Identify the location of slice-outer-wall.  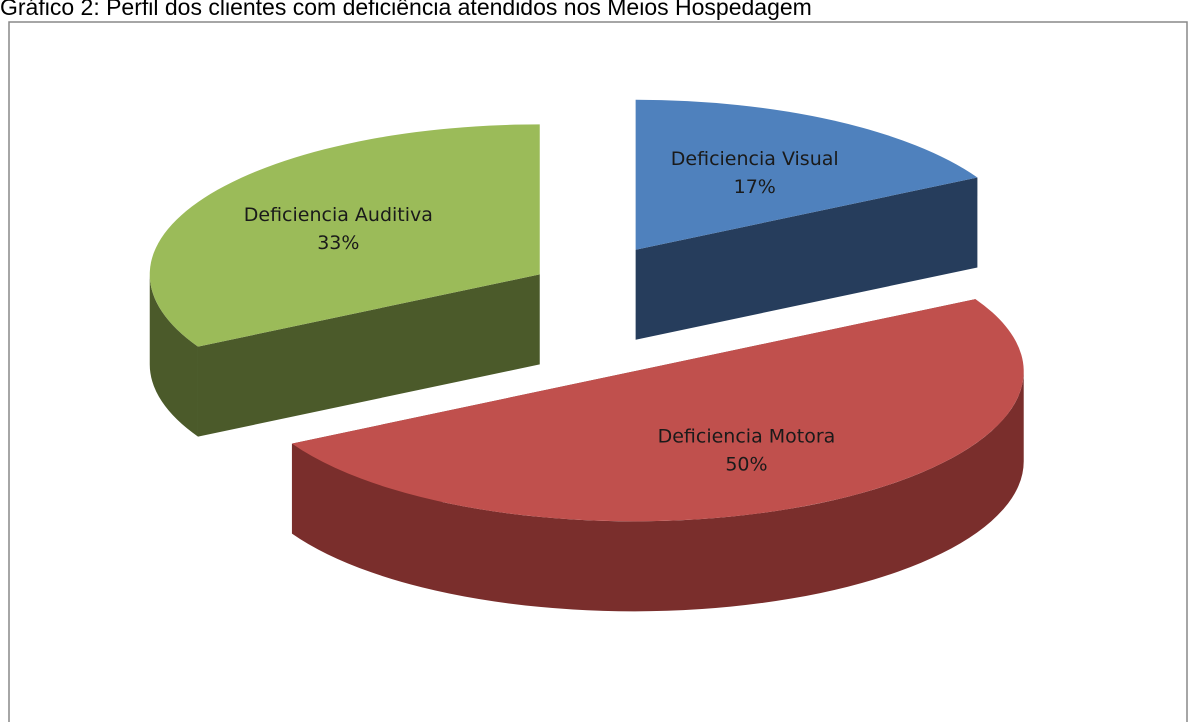
(173, 355).